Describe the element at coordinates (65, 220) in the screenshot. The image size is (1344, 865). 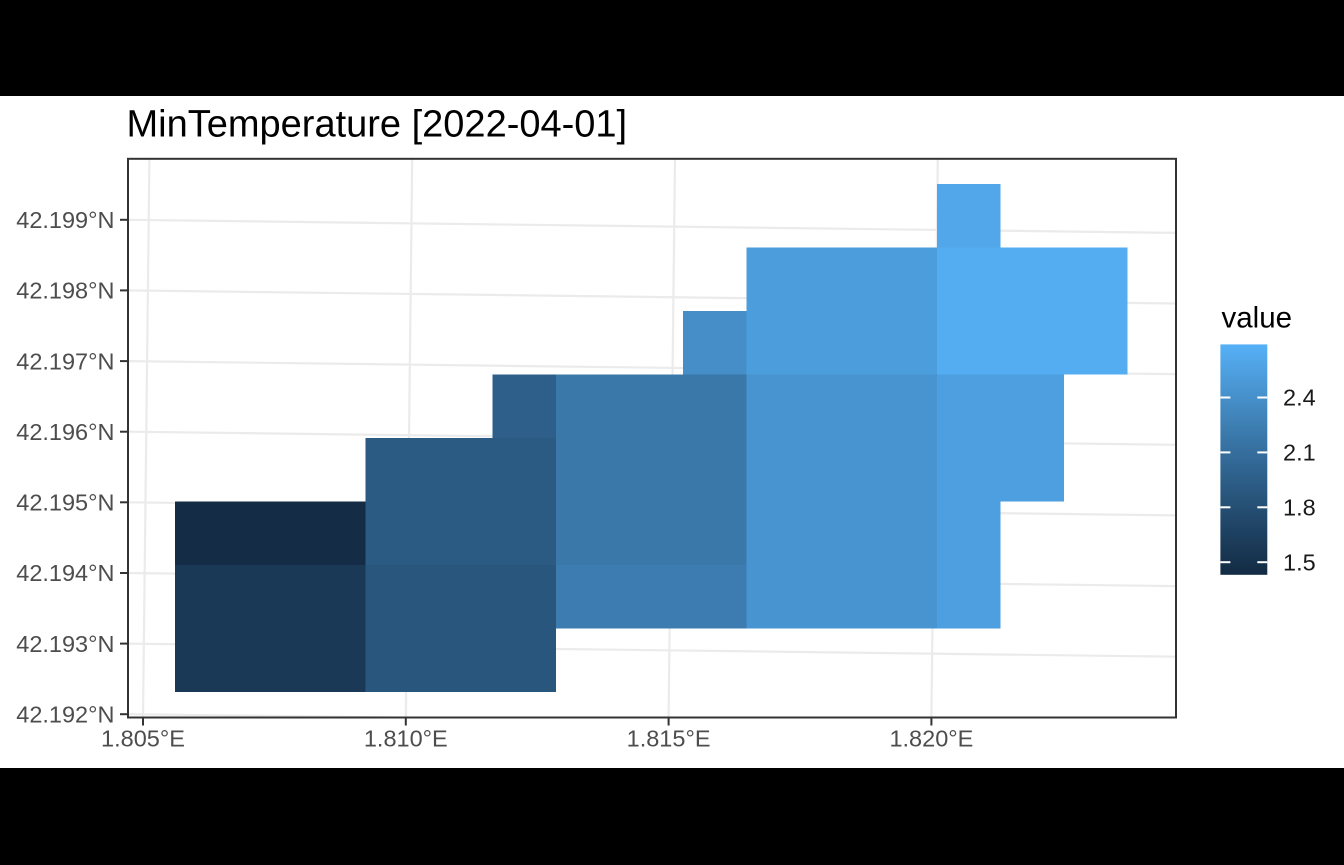
I see `svg-text: 42.199°N` at that location.